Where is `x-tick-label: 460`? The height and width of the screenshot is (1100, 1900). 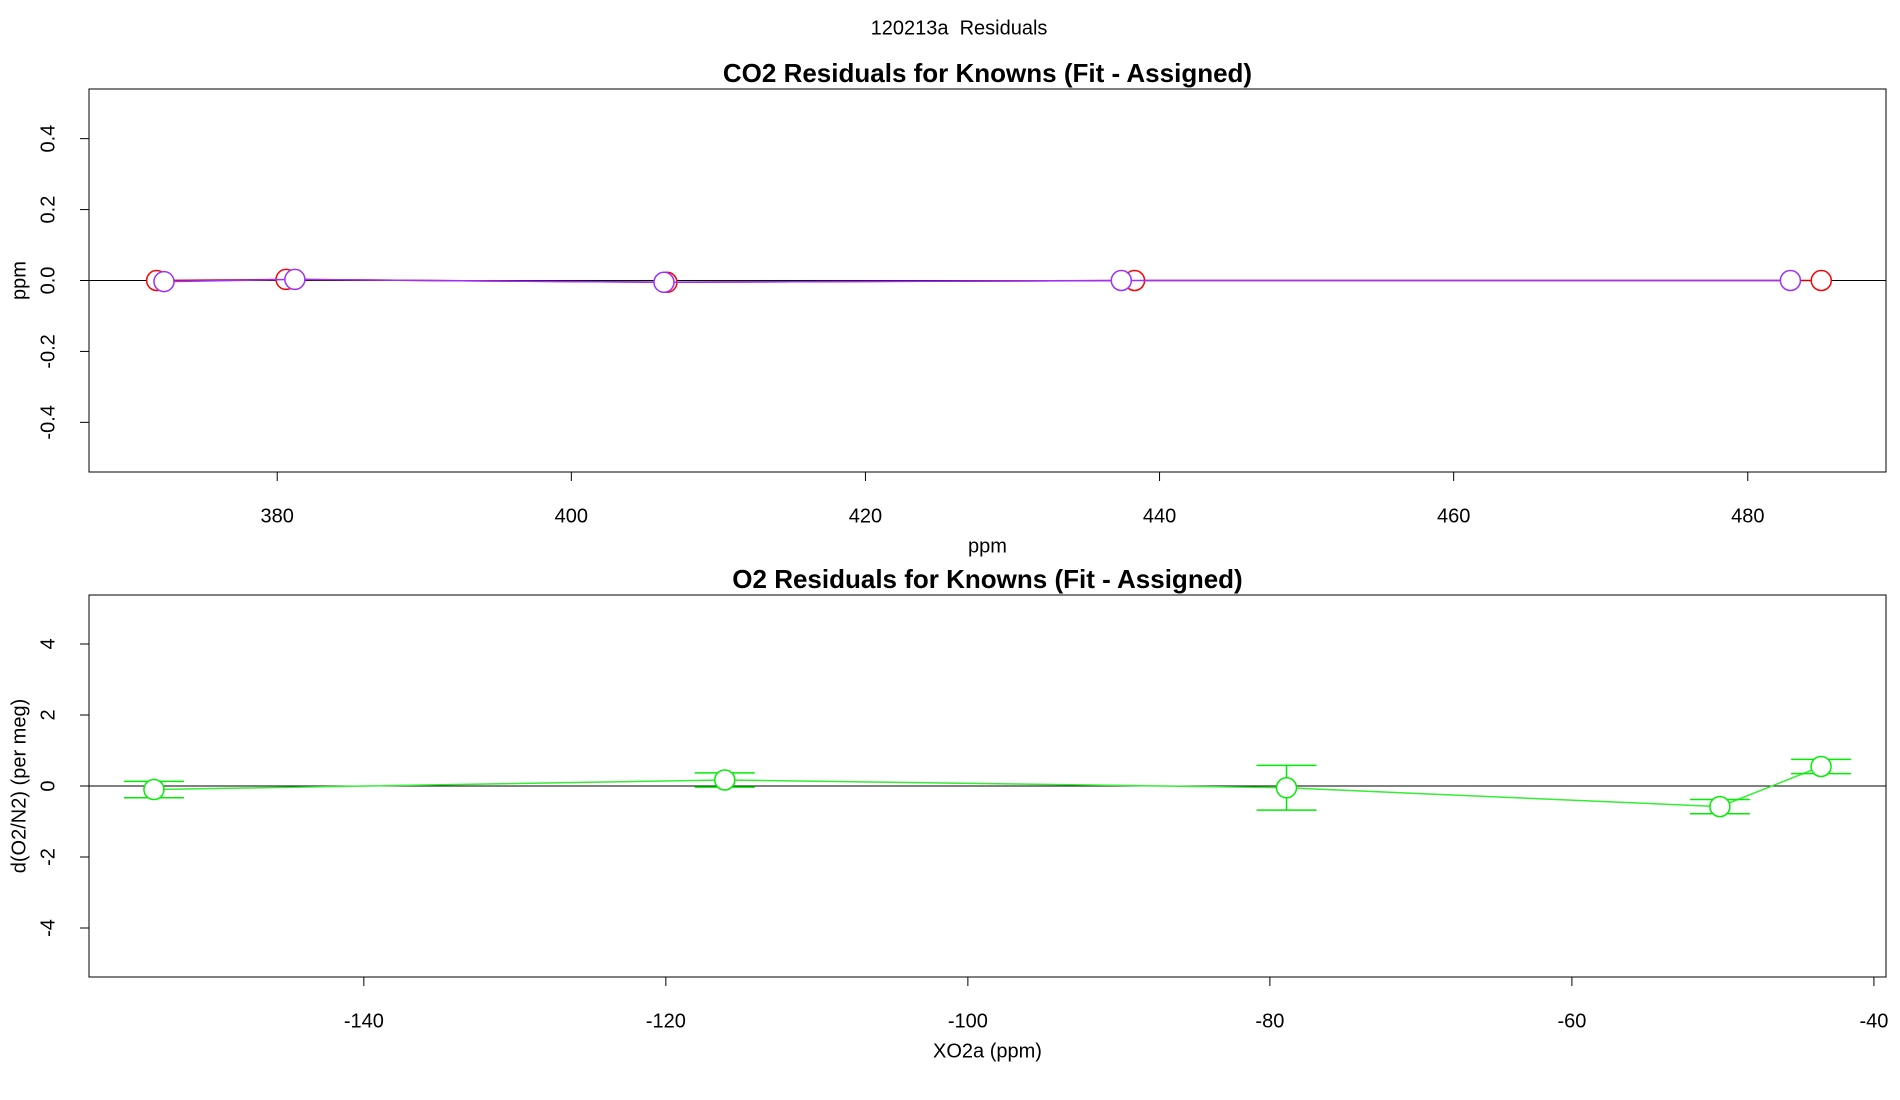
x-tick-label: 460 is located at coordinates (1453, 516).